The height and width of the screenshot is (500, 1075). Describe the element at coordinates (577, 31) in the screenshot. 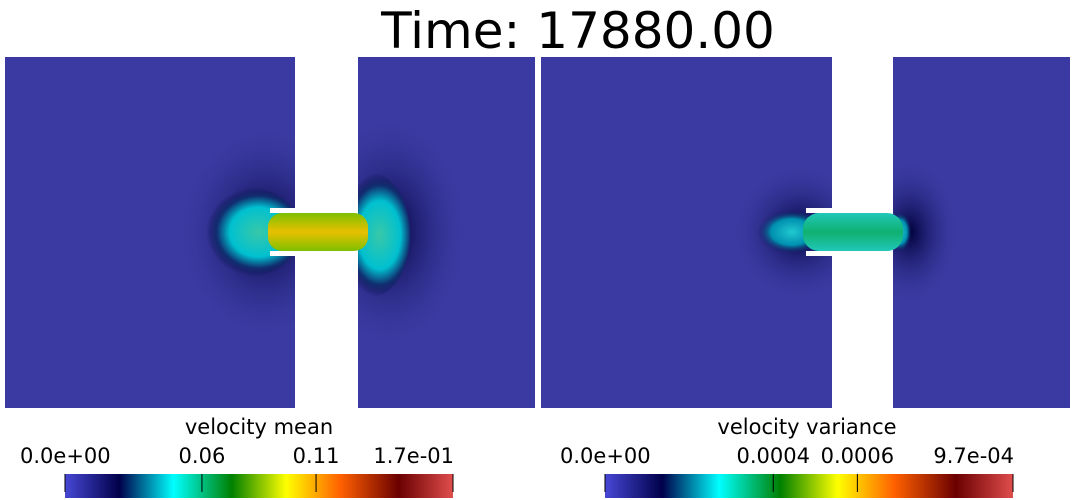

I see `title: Time: 17880.00` at that location.